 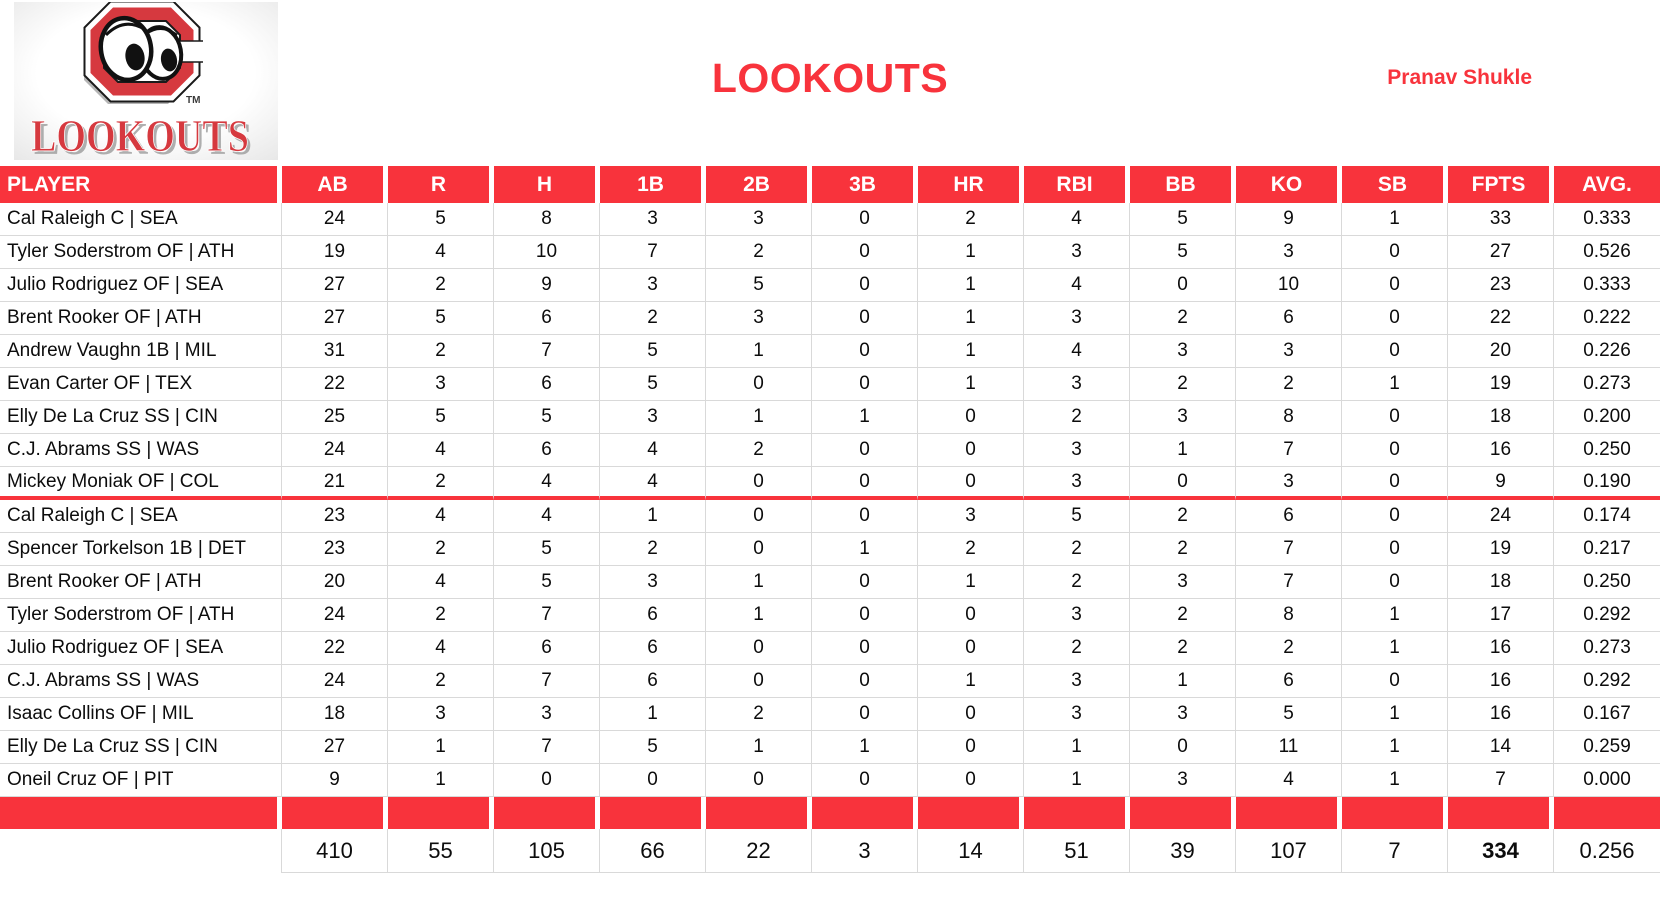 I want to click on column-header-player: PLAYER, so click(x=141, y=184).